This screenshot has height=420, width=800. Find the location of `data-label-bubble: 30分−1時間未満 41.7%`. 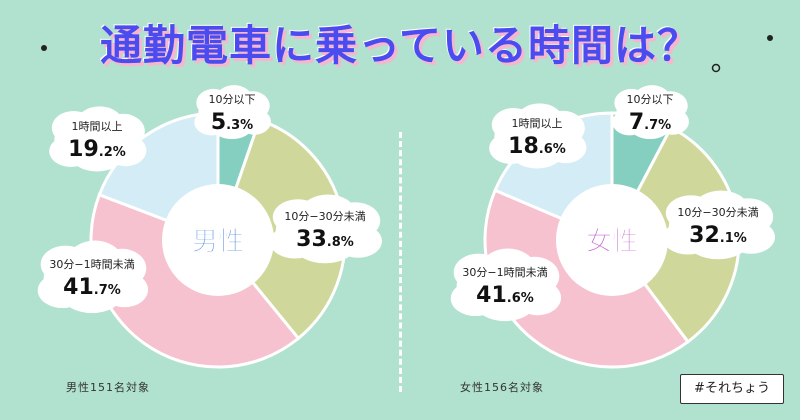

data-label-bubble: 30分−1時間未満 41.7% is located at coordinates (93, 277).